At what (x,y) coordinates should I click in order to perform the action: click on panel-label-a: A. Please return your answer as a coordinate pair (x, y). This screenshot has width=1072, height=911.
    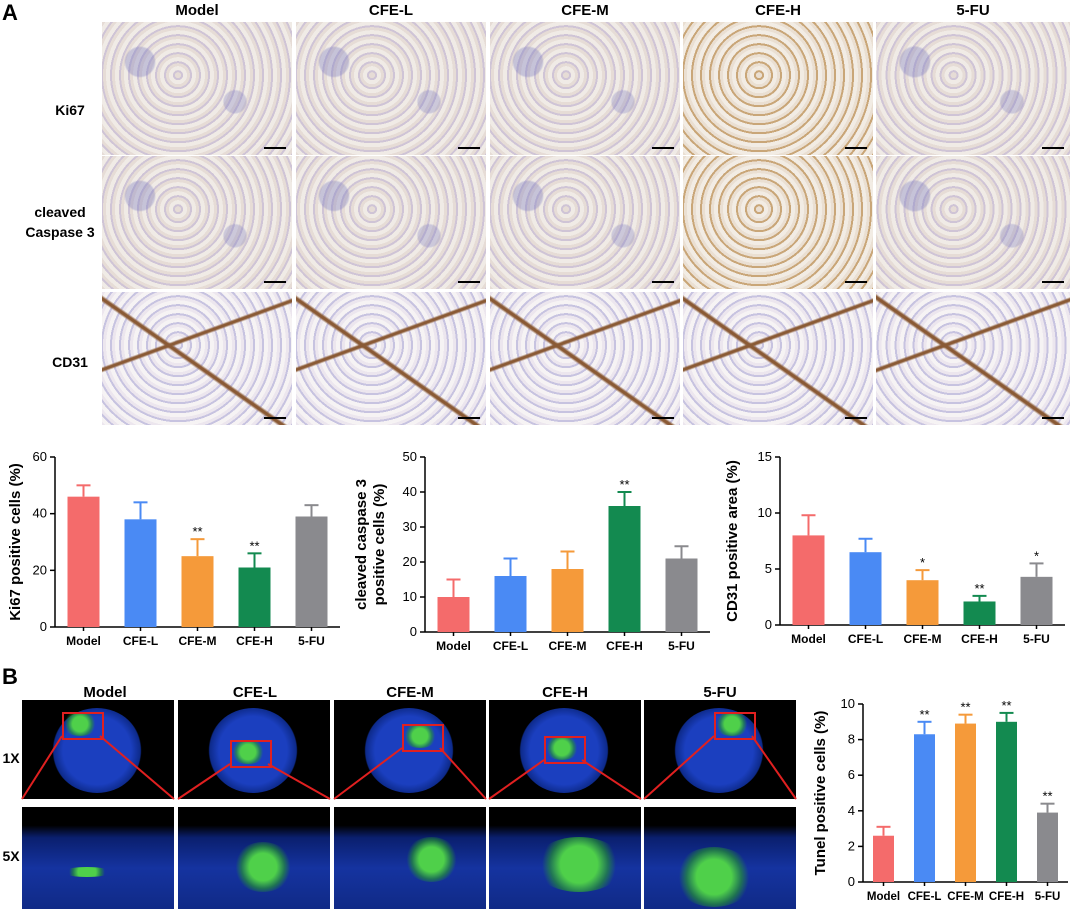
    Looking at the image, I should click on (10, 12).